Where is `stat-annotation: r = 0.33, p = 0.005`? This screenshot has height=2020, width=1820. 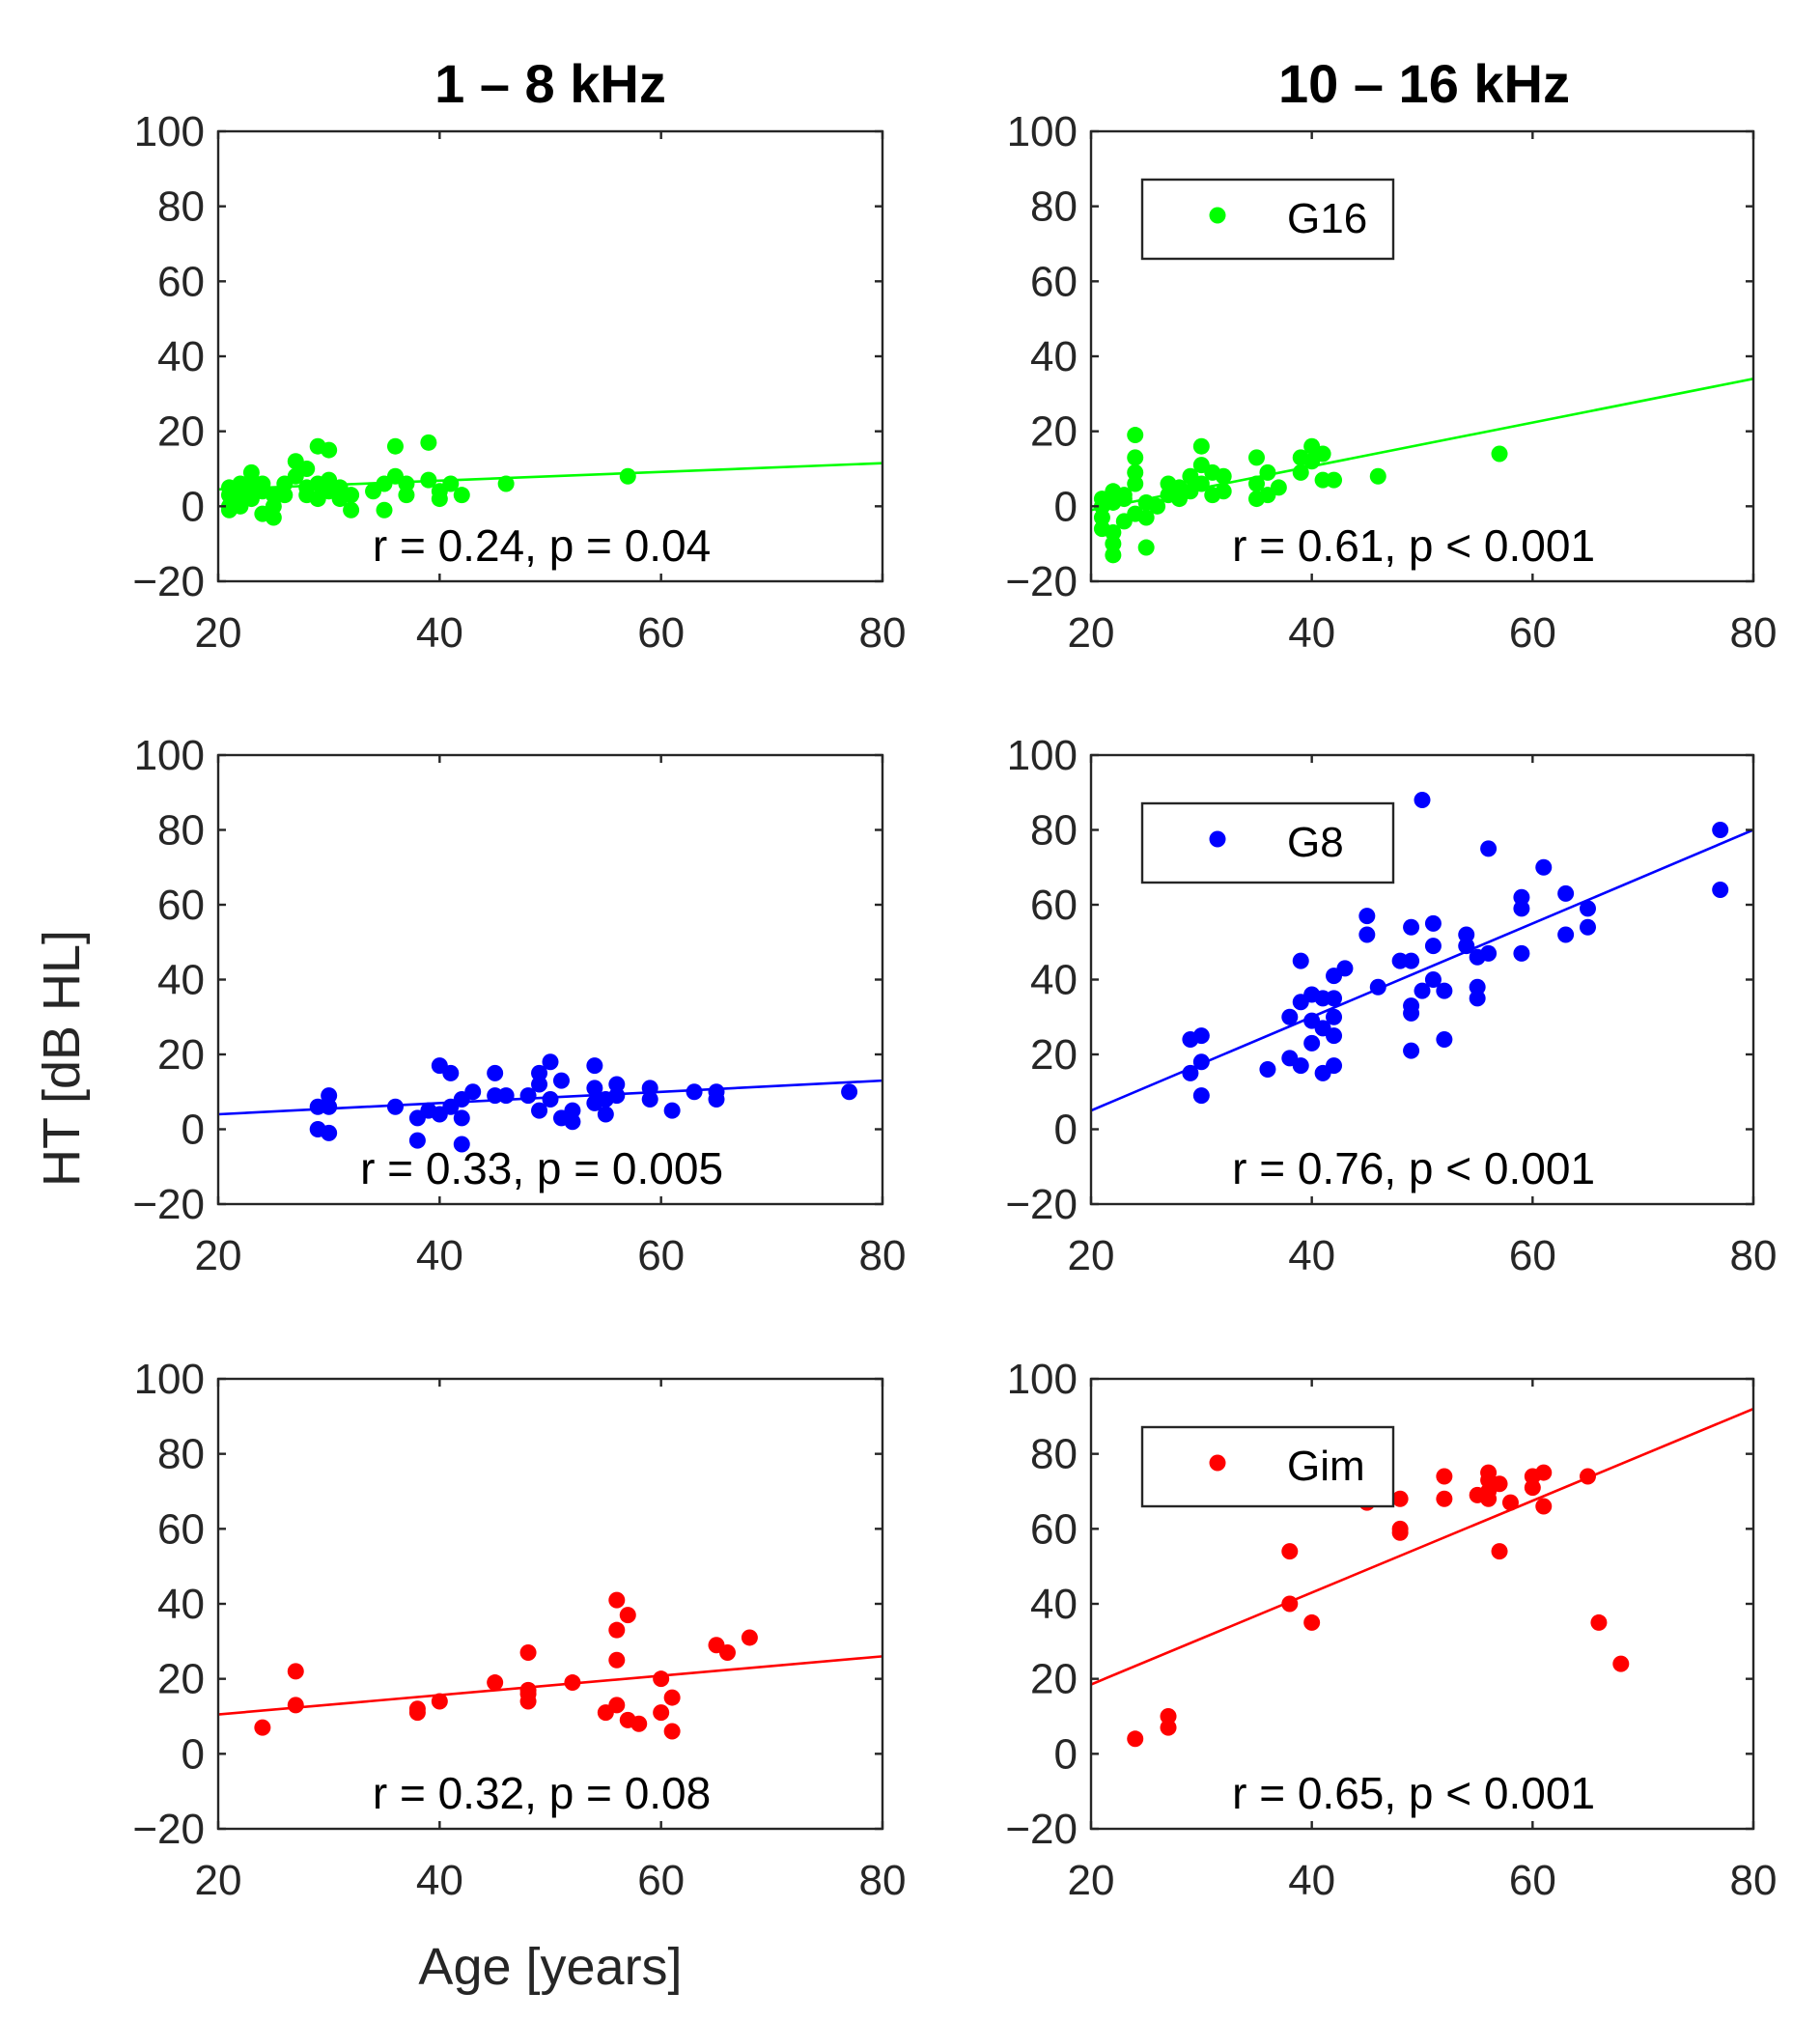 stat-annotation: r = 0.33, p = 0.005 is located at coordinates (542, 1168).